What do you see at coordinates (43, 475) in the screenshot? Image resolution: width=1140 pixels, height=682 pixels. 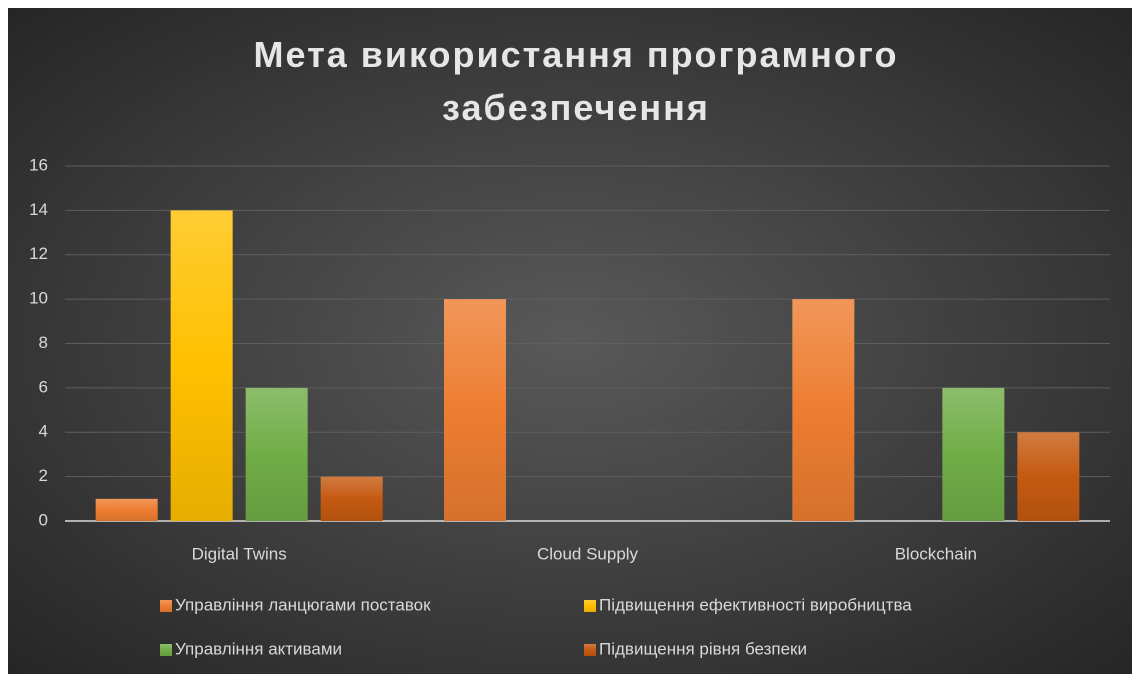 I see `y-tick-label: 2` at bounding box center [43, 475].